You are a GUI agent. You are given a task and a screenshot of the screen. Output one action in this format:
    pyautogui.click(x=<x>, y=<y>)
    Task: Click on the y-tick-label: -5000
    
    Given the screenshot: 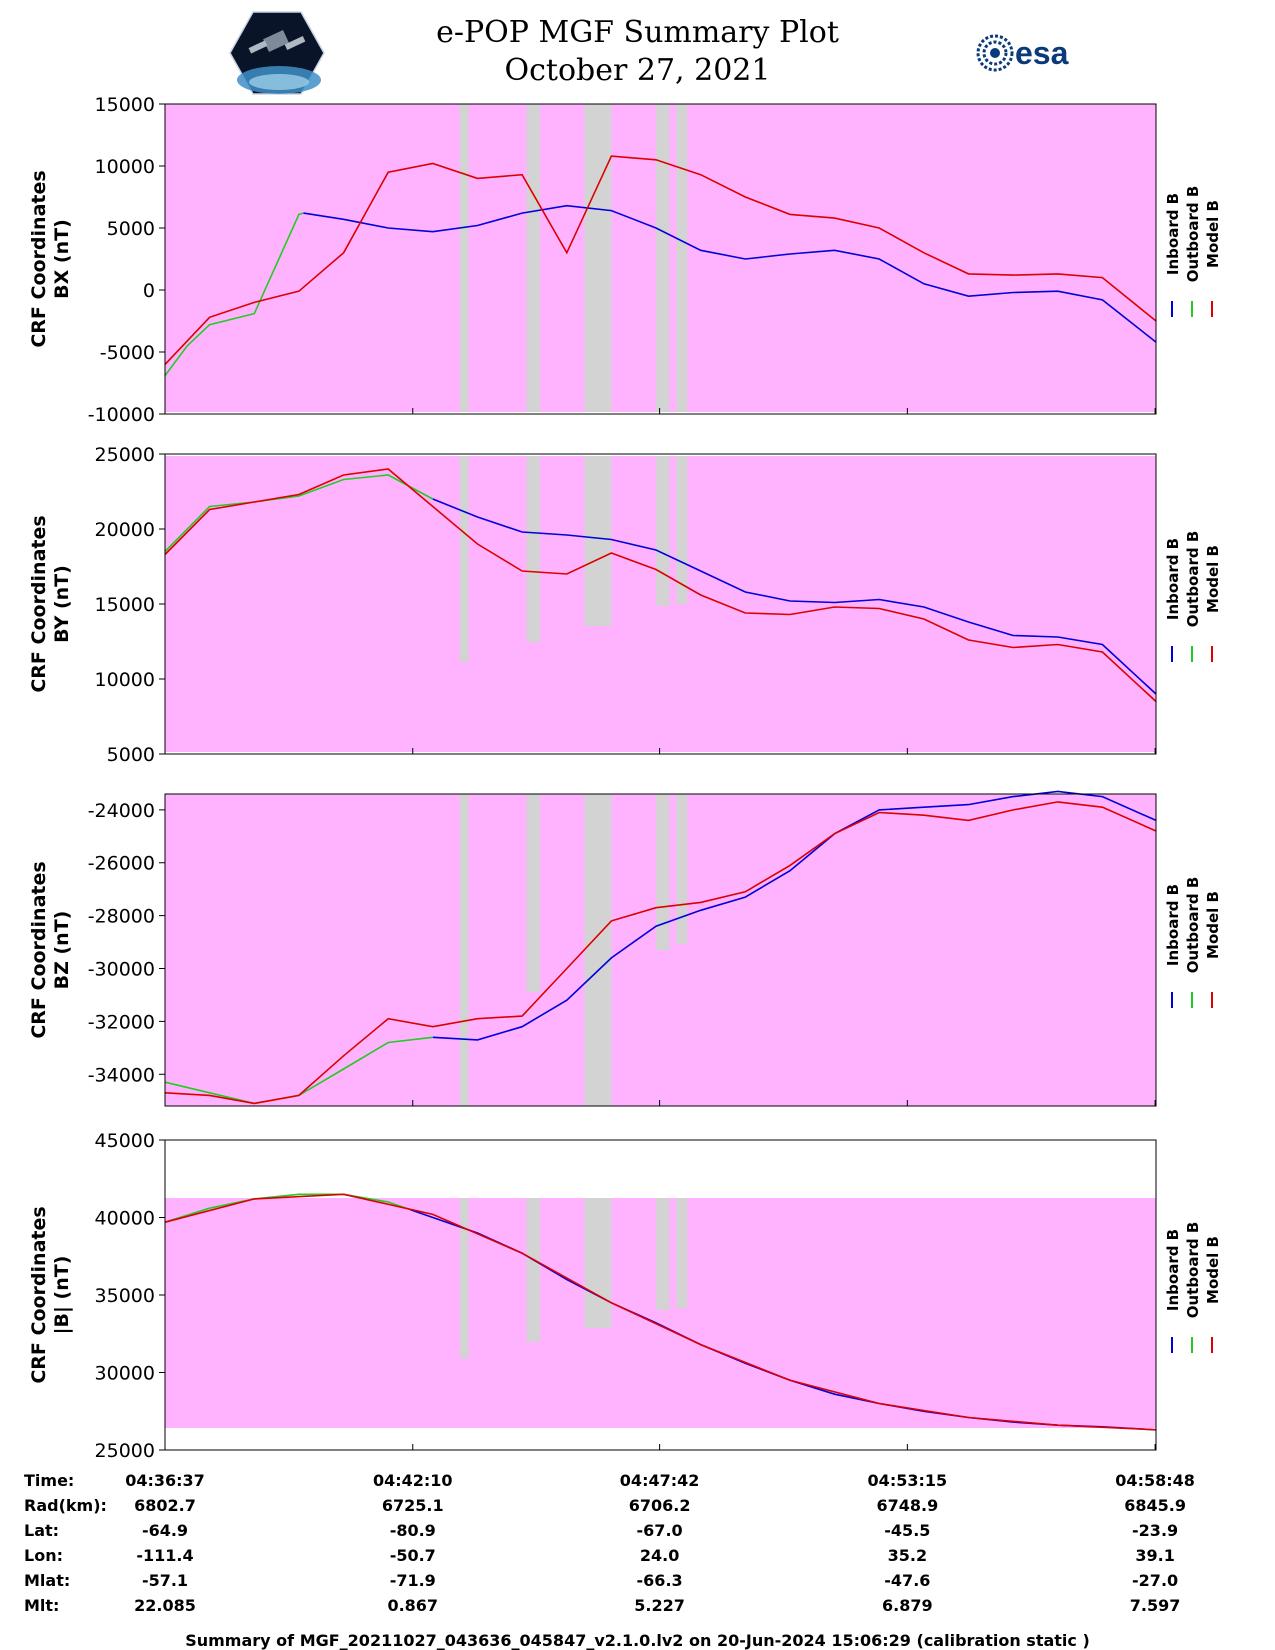 What is the action you would take?
    pyautogui.click(x=127, y=353)
    